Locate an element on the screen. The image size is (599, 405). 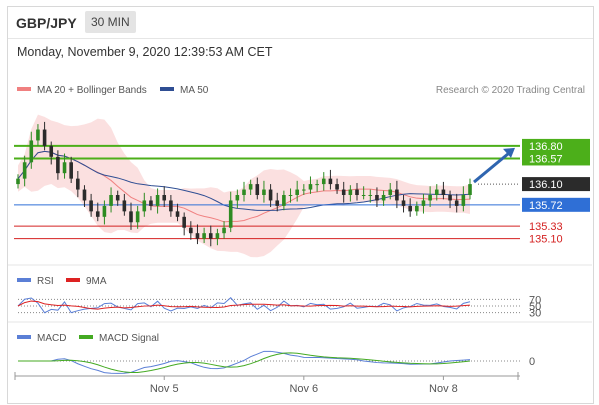
chart-header: GBP/JPY 30 MIN is located at coordinates (300, 23).